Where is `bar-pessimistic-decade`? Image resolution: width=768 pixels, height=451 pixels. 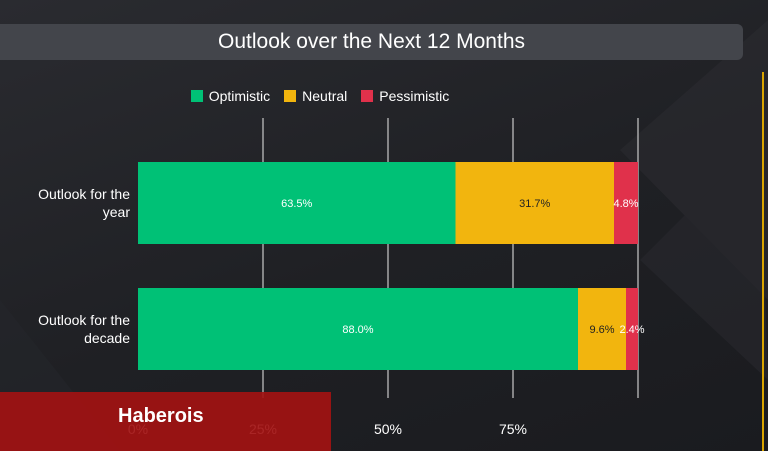 bar-pessimistic-decade is located at coordinates (632, 329).